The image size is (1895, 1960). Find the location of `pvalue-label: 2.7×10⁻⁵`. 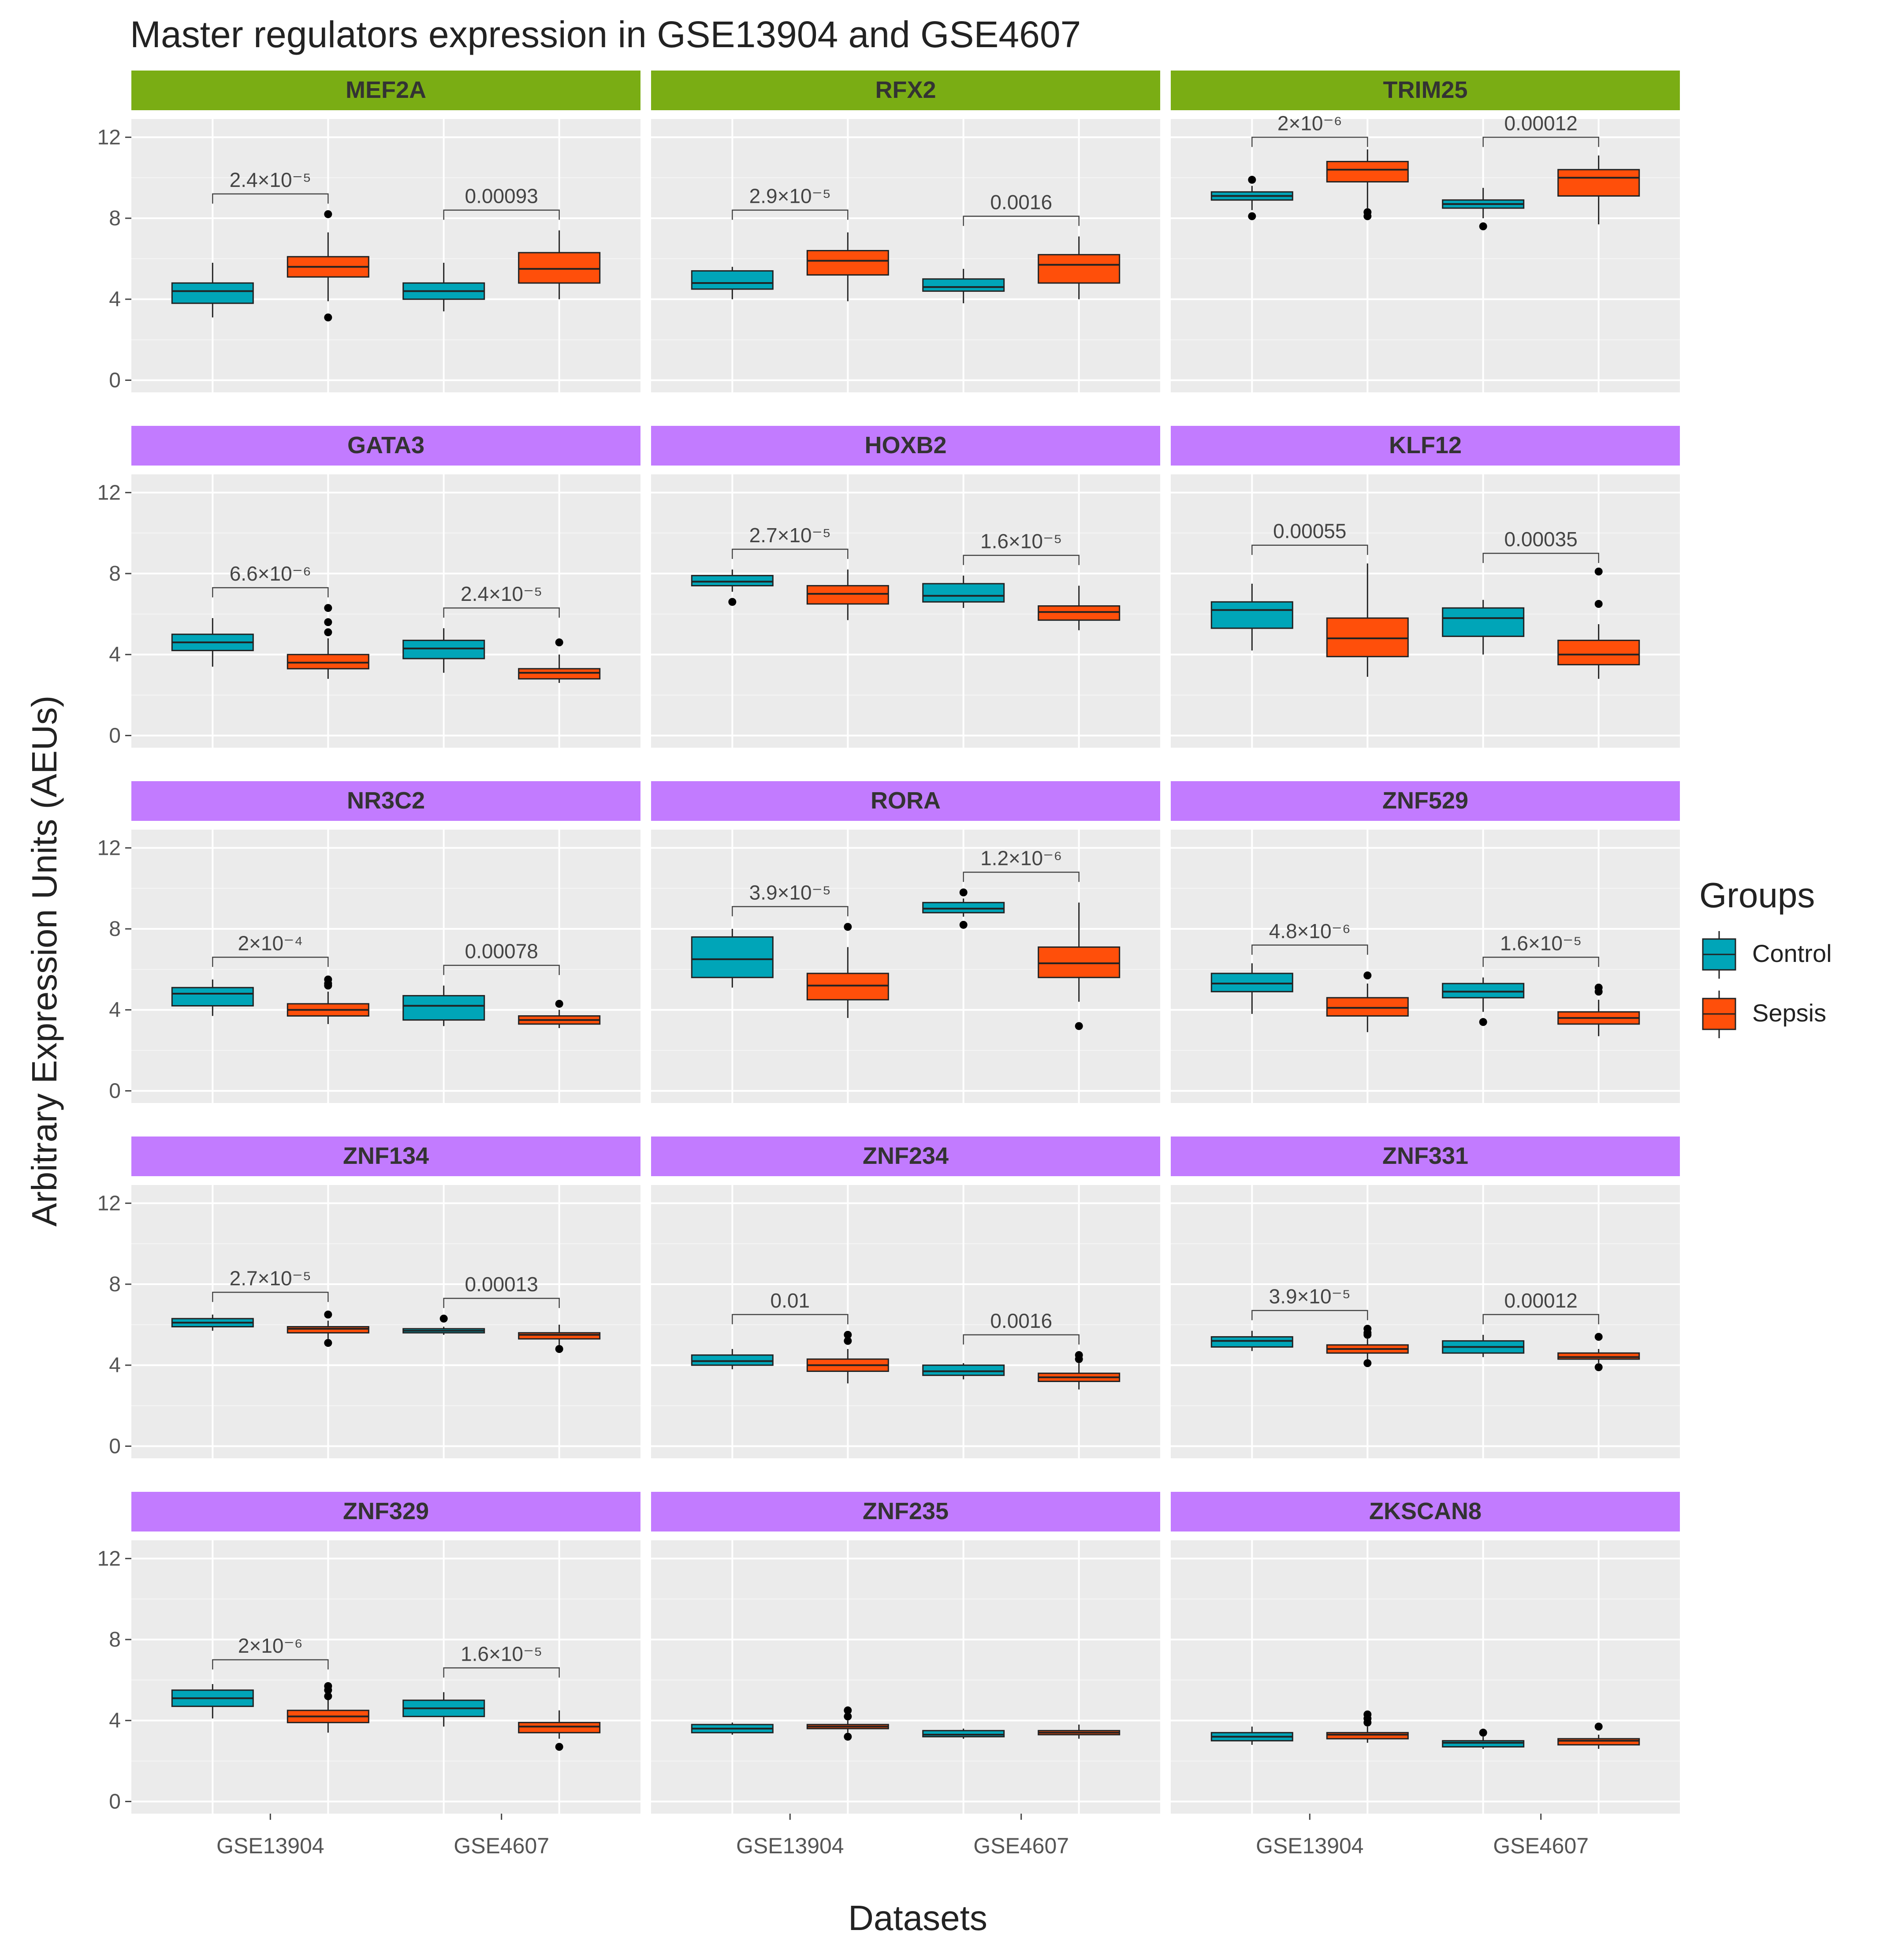

pvalue-label: 2.7×10⁻⁵ is located at coordinates (790, 535).